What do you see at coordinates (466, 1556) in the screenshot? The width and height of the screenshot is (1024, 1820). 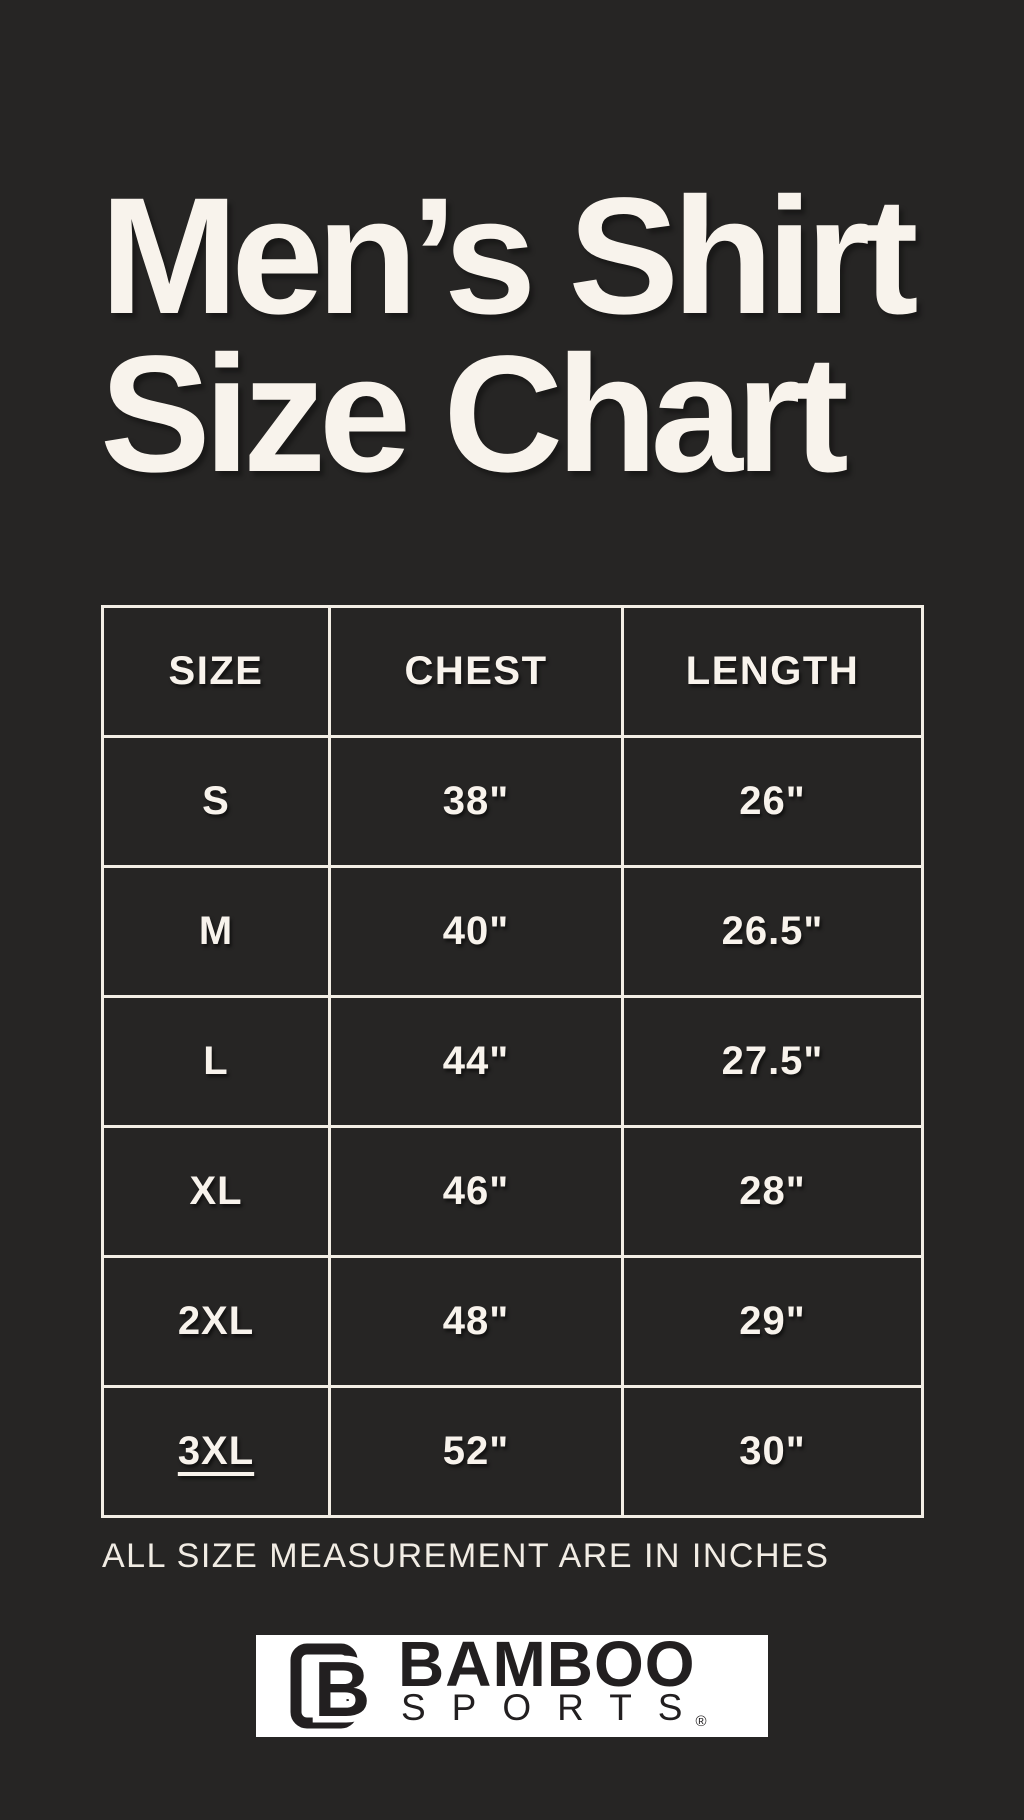 I see `units-note: ALL SIZE MEASUREMENT ARE IN INCHES` at bounding box center [466, 1556].